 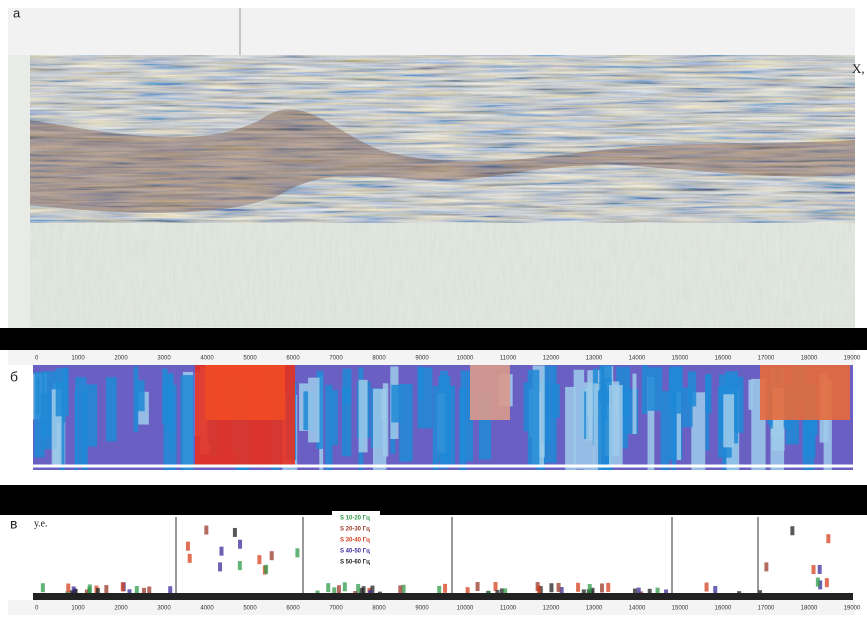 What do you see at coordinates (422, 609) in the screenshot?
I see `x-tick-label: 9000` at bounding box center [422, 609].